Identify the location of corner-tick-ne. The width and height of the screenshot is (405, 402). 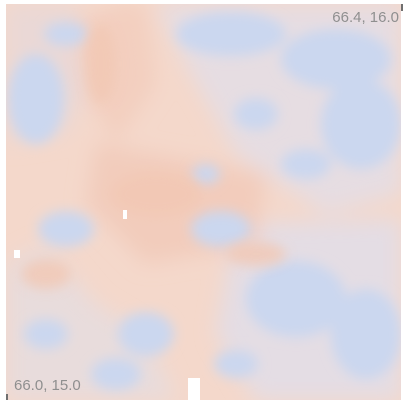
(402, 7).